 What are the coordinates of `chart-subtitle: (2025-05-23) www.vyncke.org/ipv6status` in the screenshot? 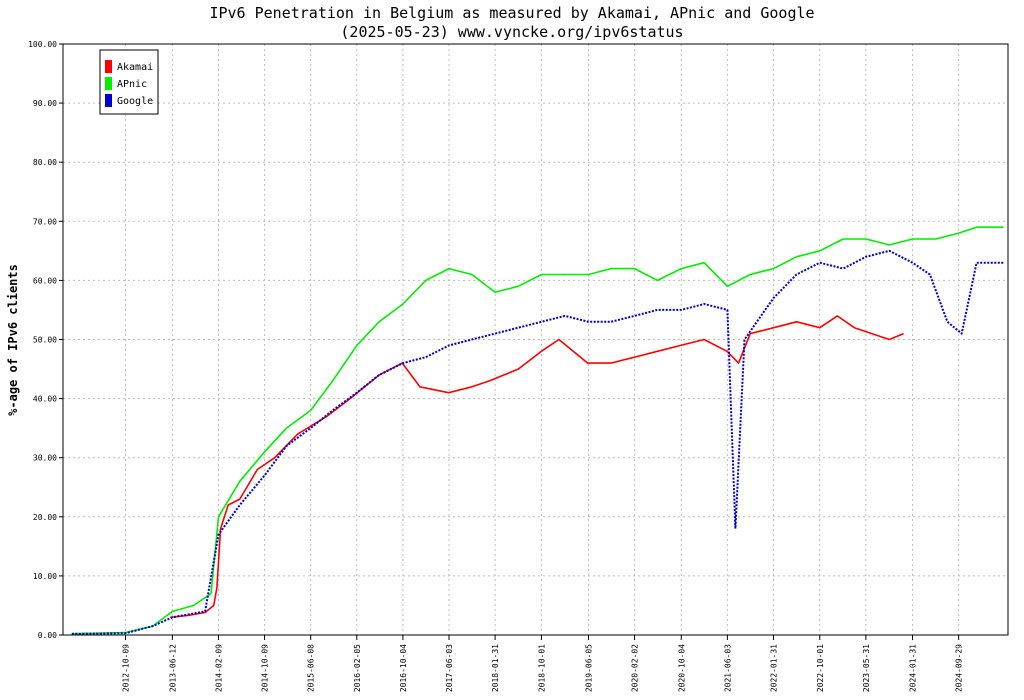 It's located at (511, 32).